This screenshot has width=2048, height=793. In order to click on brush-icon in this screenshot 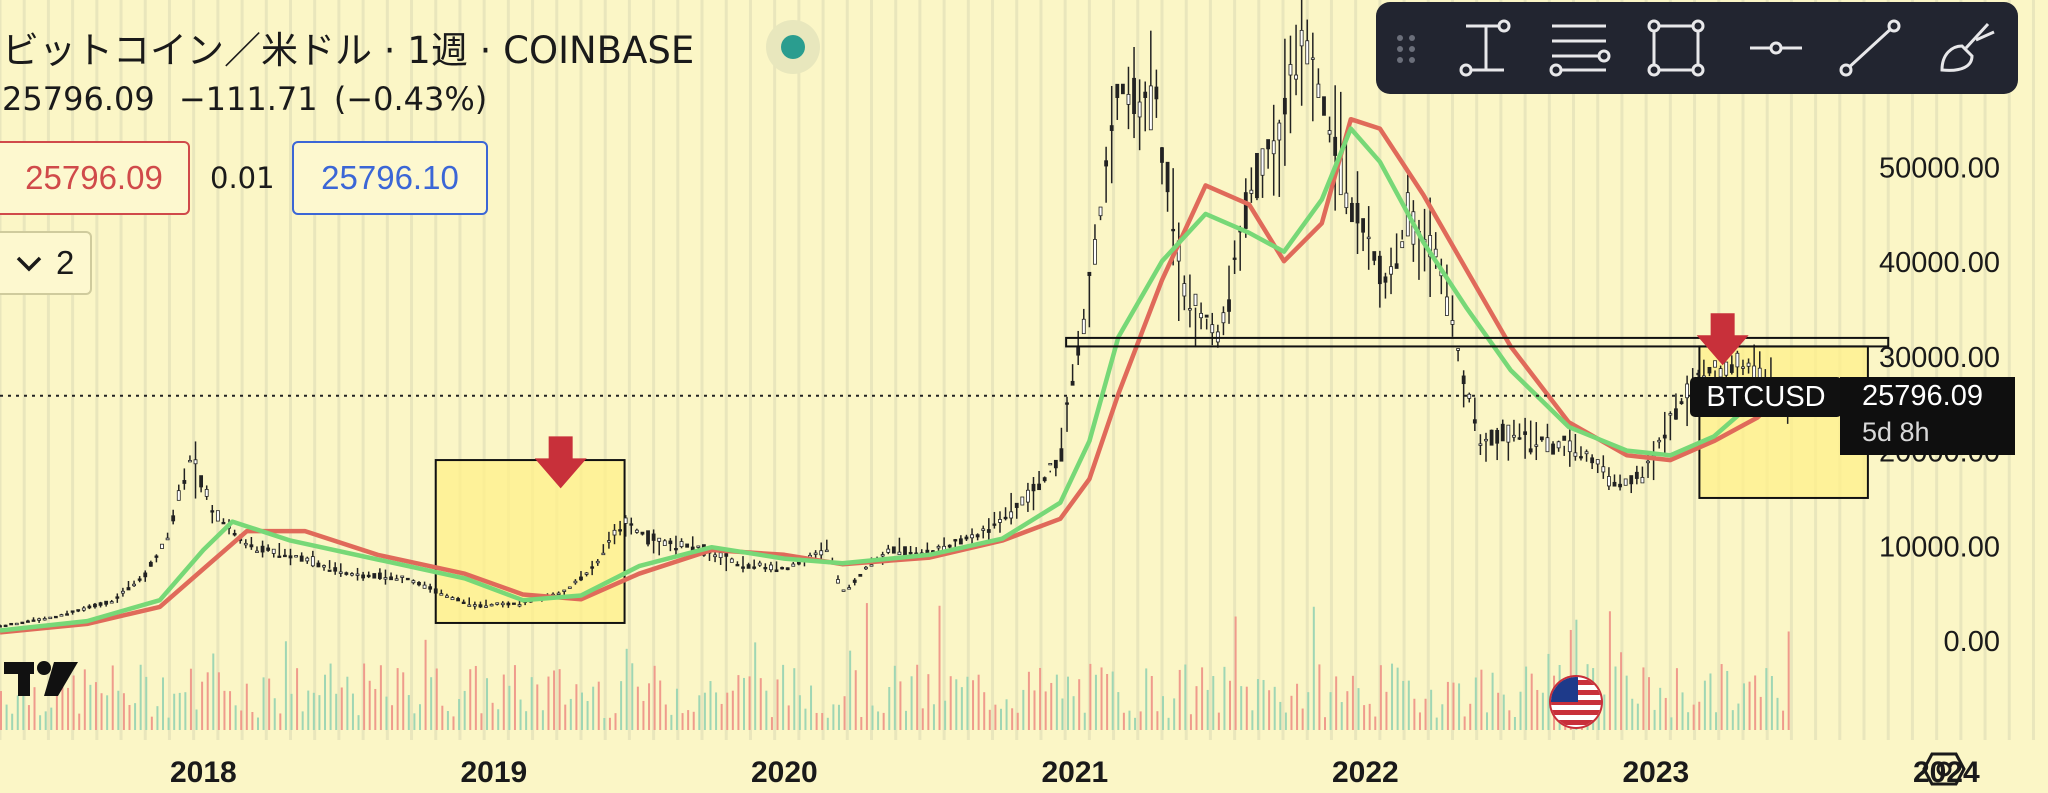, I will do `click(1966, 48)`.